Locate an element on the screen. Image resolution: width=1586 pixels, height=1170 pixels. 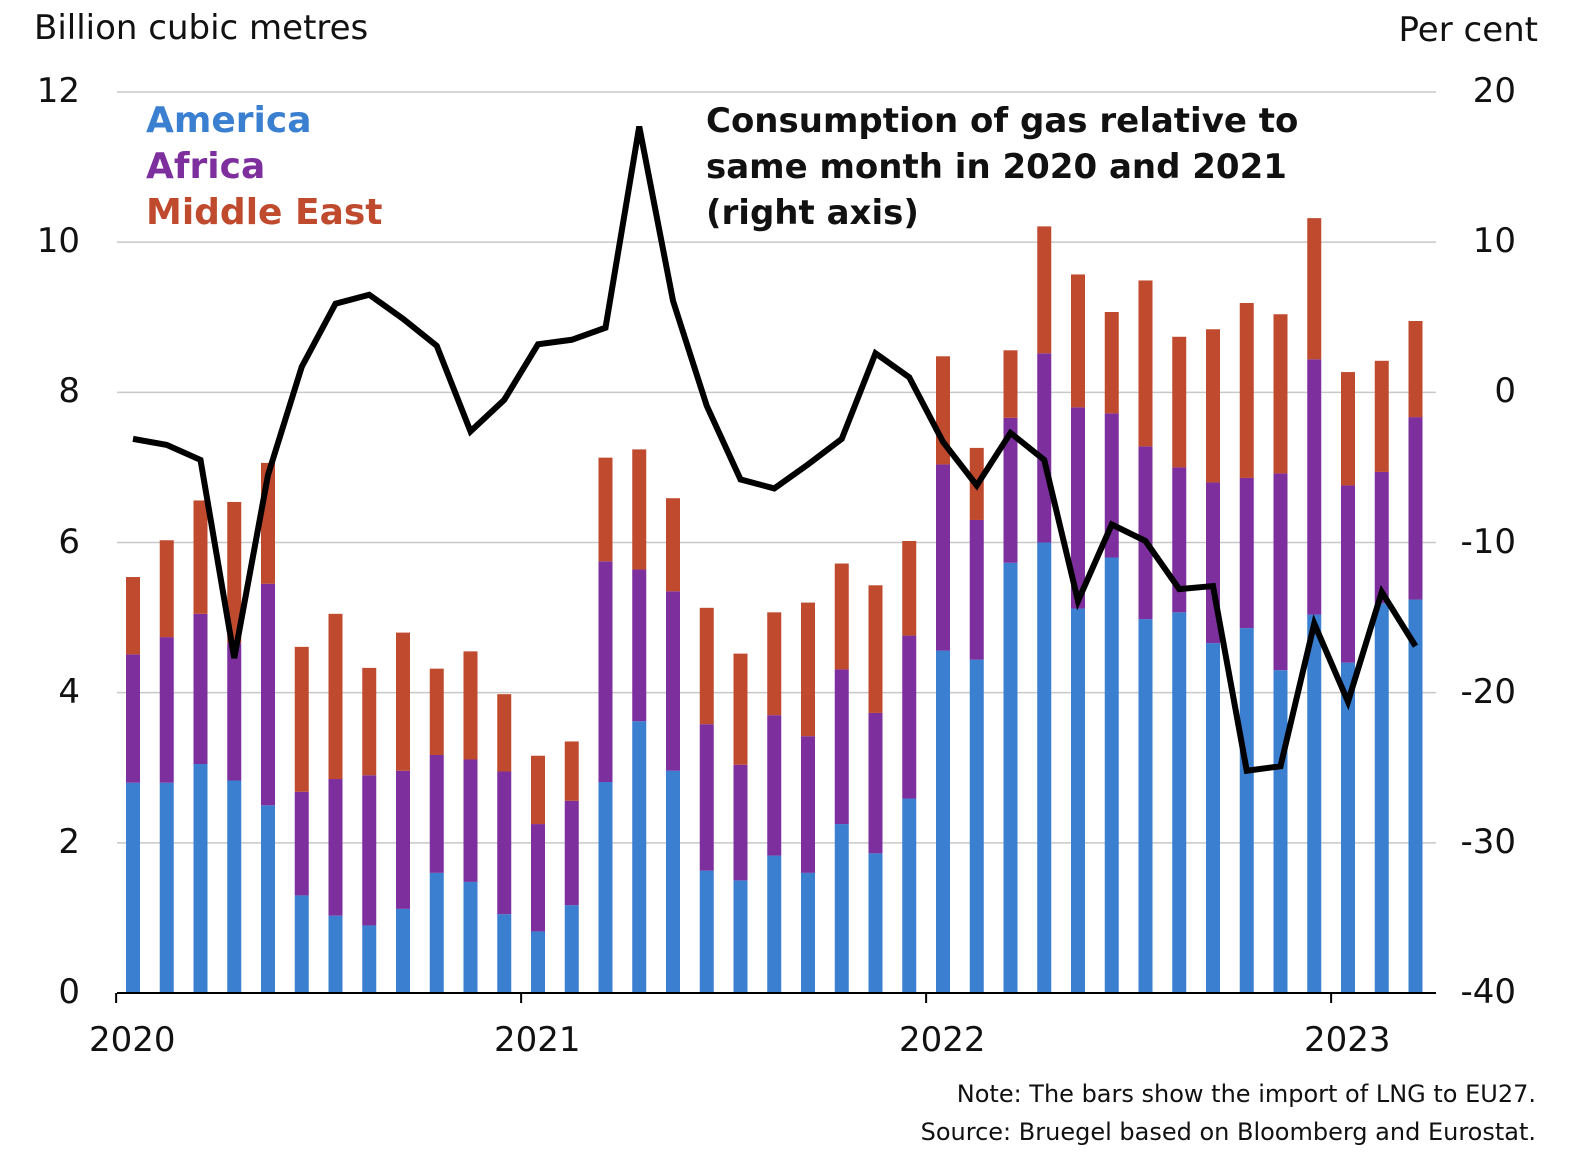
right-axis-label: Per cent is located at coordinates (1468, 30).